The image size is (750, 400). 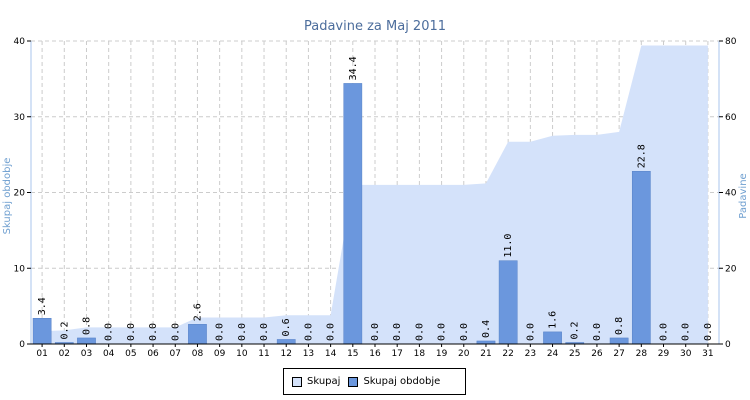 I want to click on x-tick-label: 19, so click(x=442, y=354).